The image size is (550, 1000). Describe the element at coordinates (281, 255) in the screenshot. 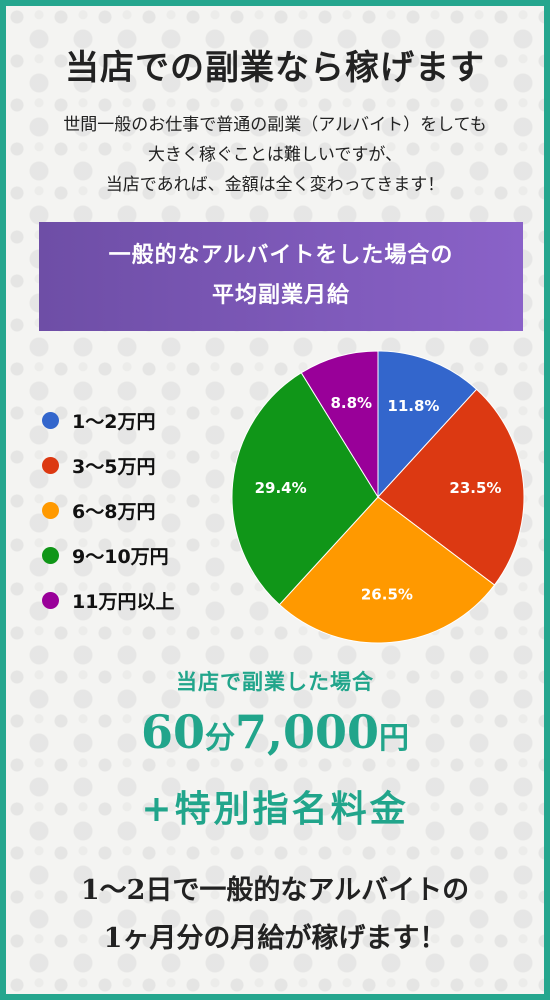

I see `banner-line-1: 一般的なアルバイトをした場合の` at that location.